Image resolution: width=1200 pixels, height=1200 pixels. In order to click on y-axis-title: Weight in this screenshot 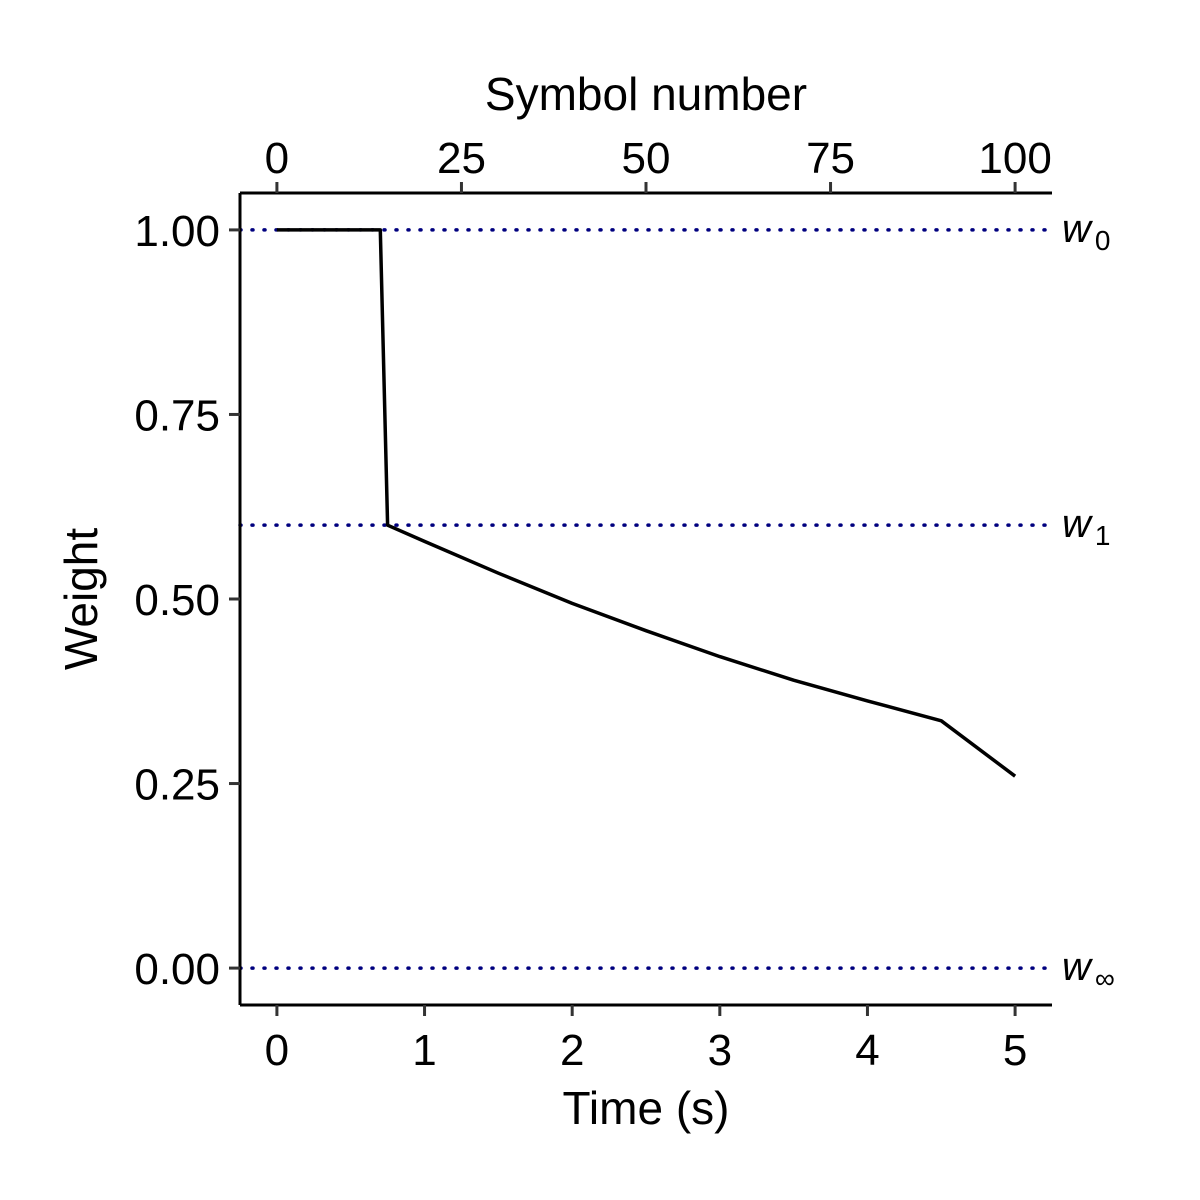, I will do `click(81, 599)`.